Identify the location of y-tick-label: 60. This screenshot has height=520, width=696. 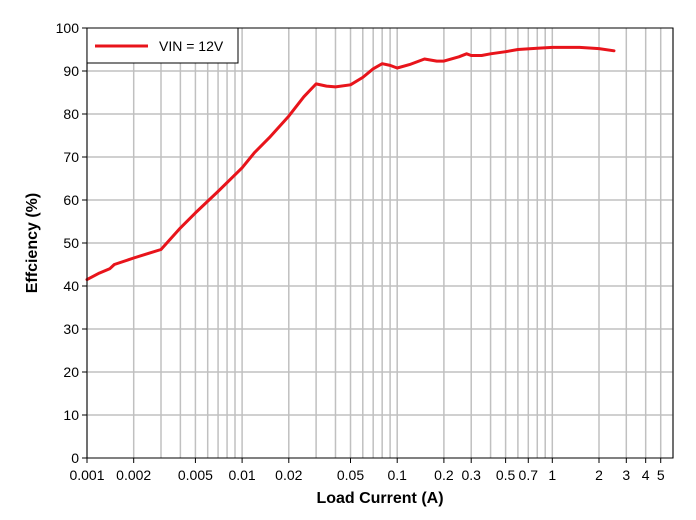
(71, 200).